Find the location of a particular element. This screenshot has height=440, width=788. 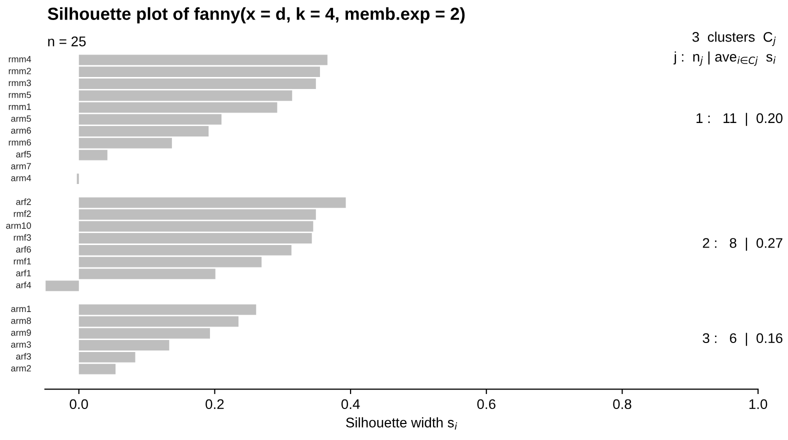

x-tick-label: 0.2 is located at coordinates (215, 404).